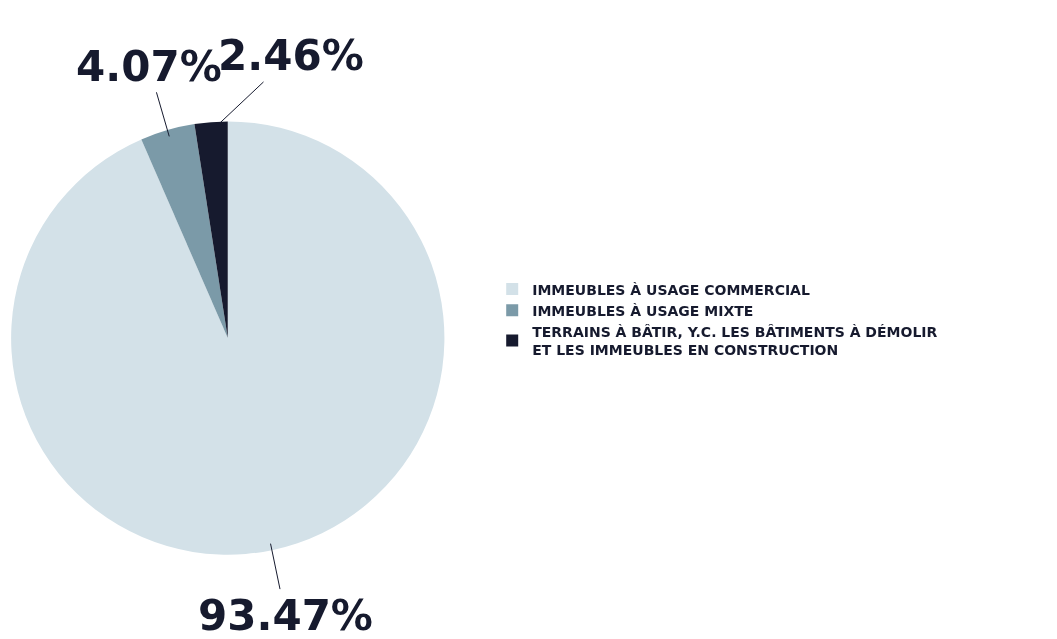 The image size is (1057, 639). I want to click on data-label: 93.47%, so click(285, 615).